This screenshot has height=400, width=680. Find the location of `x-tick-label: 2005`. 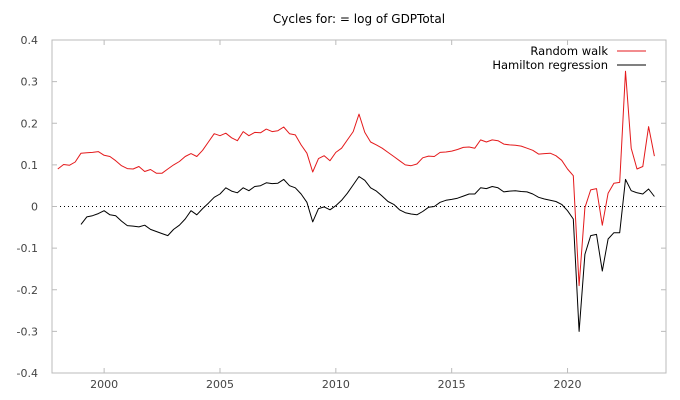

x-tick-label: 2005 is located at coordinates (220, 384).